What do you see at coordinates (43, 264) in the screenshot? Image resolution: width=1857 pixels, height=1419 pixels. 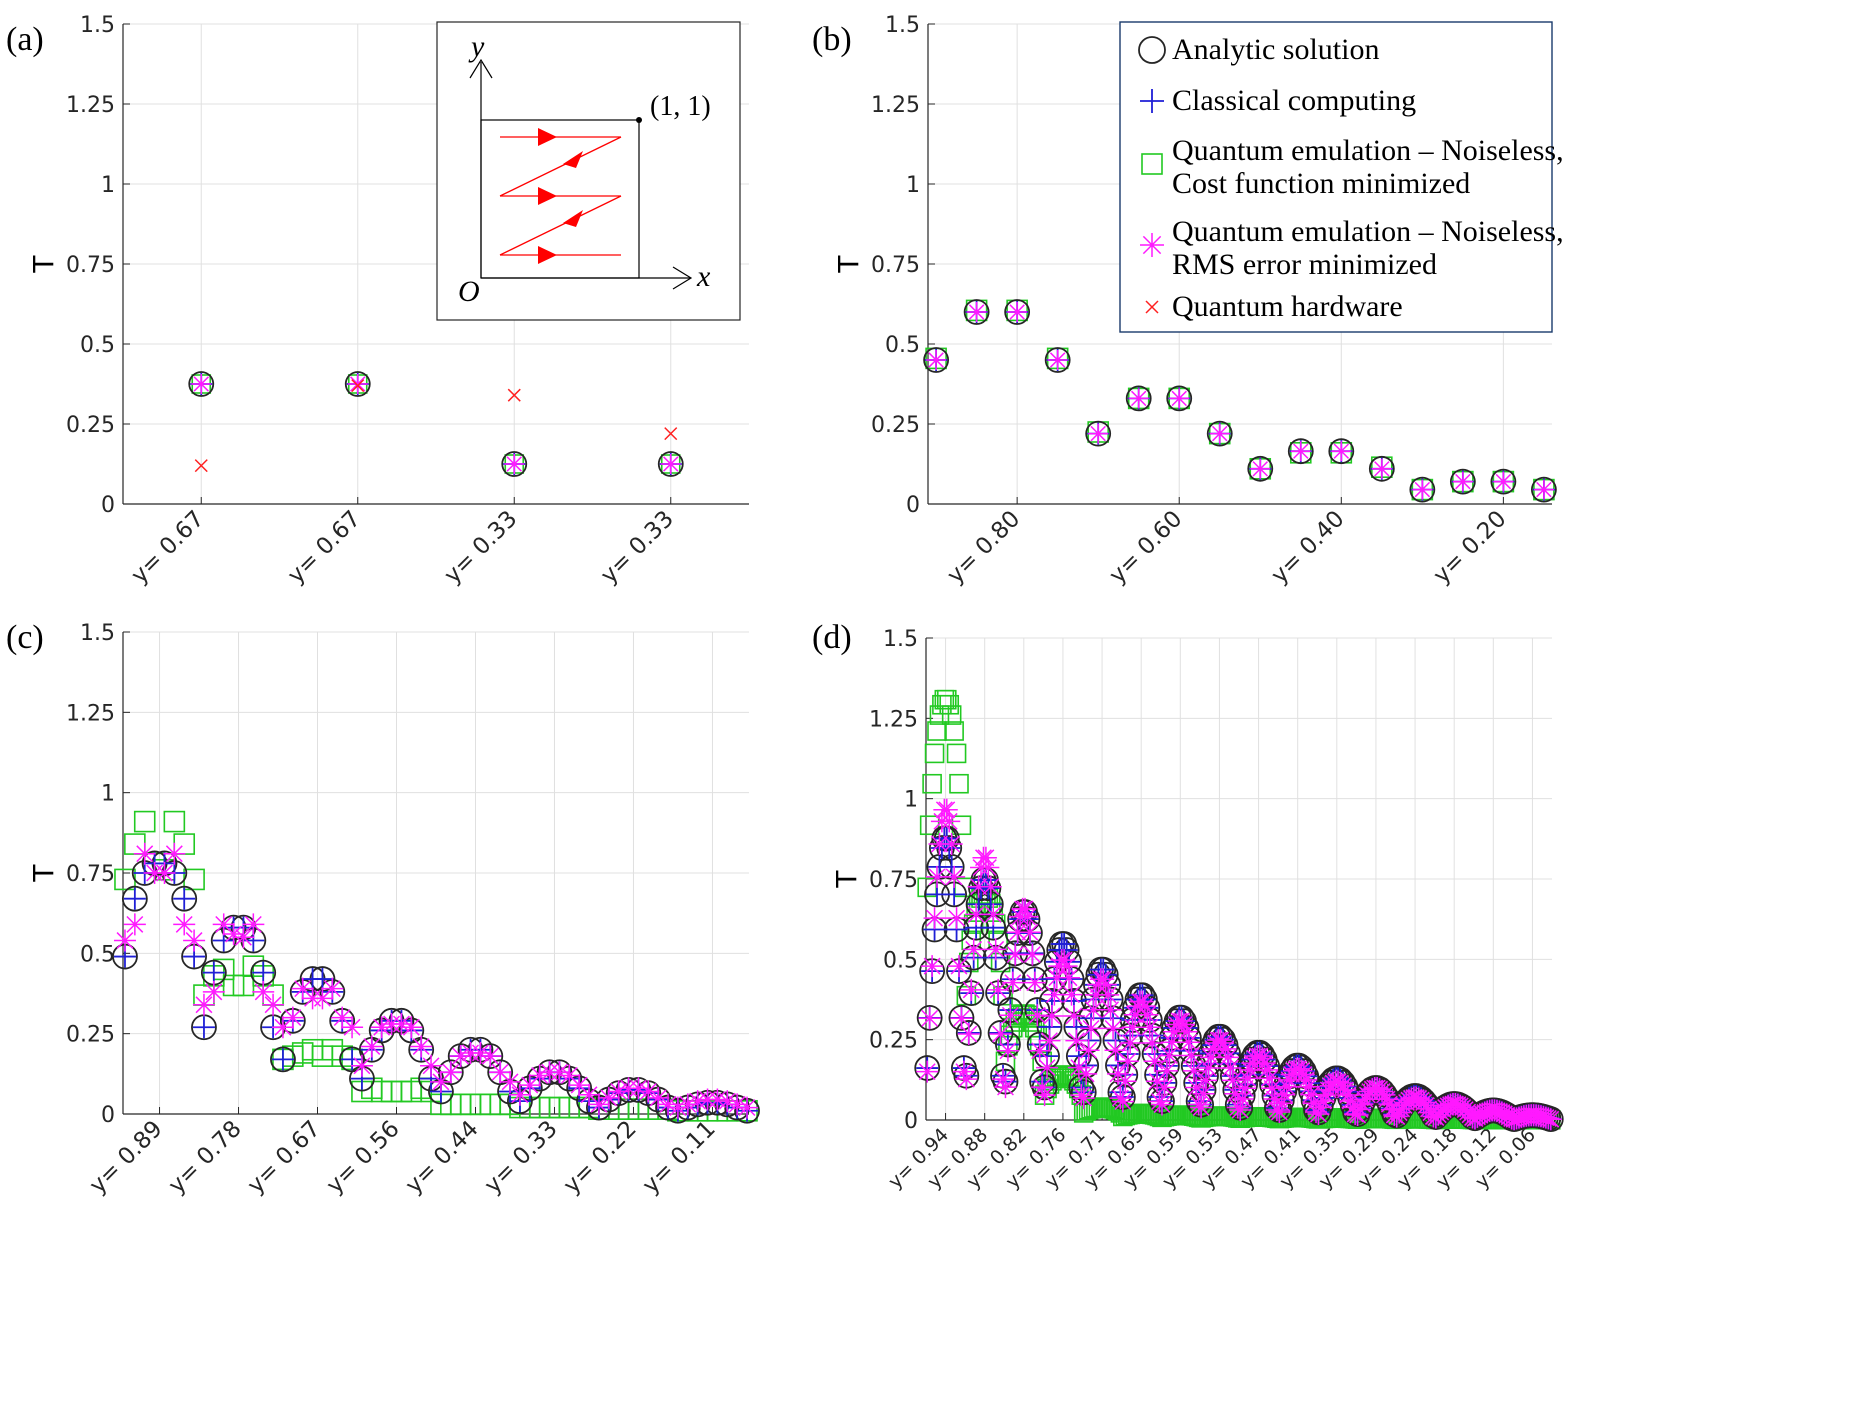 I see `y-axis-label: T` at bounding box center [43, 264].